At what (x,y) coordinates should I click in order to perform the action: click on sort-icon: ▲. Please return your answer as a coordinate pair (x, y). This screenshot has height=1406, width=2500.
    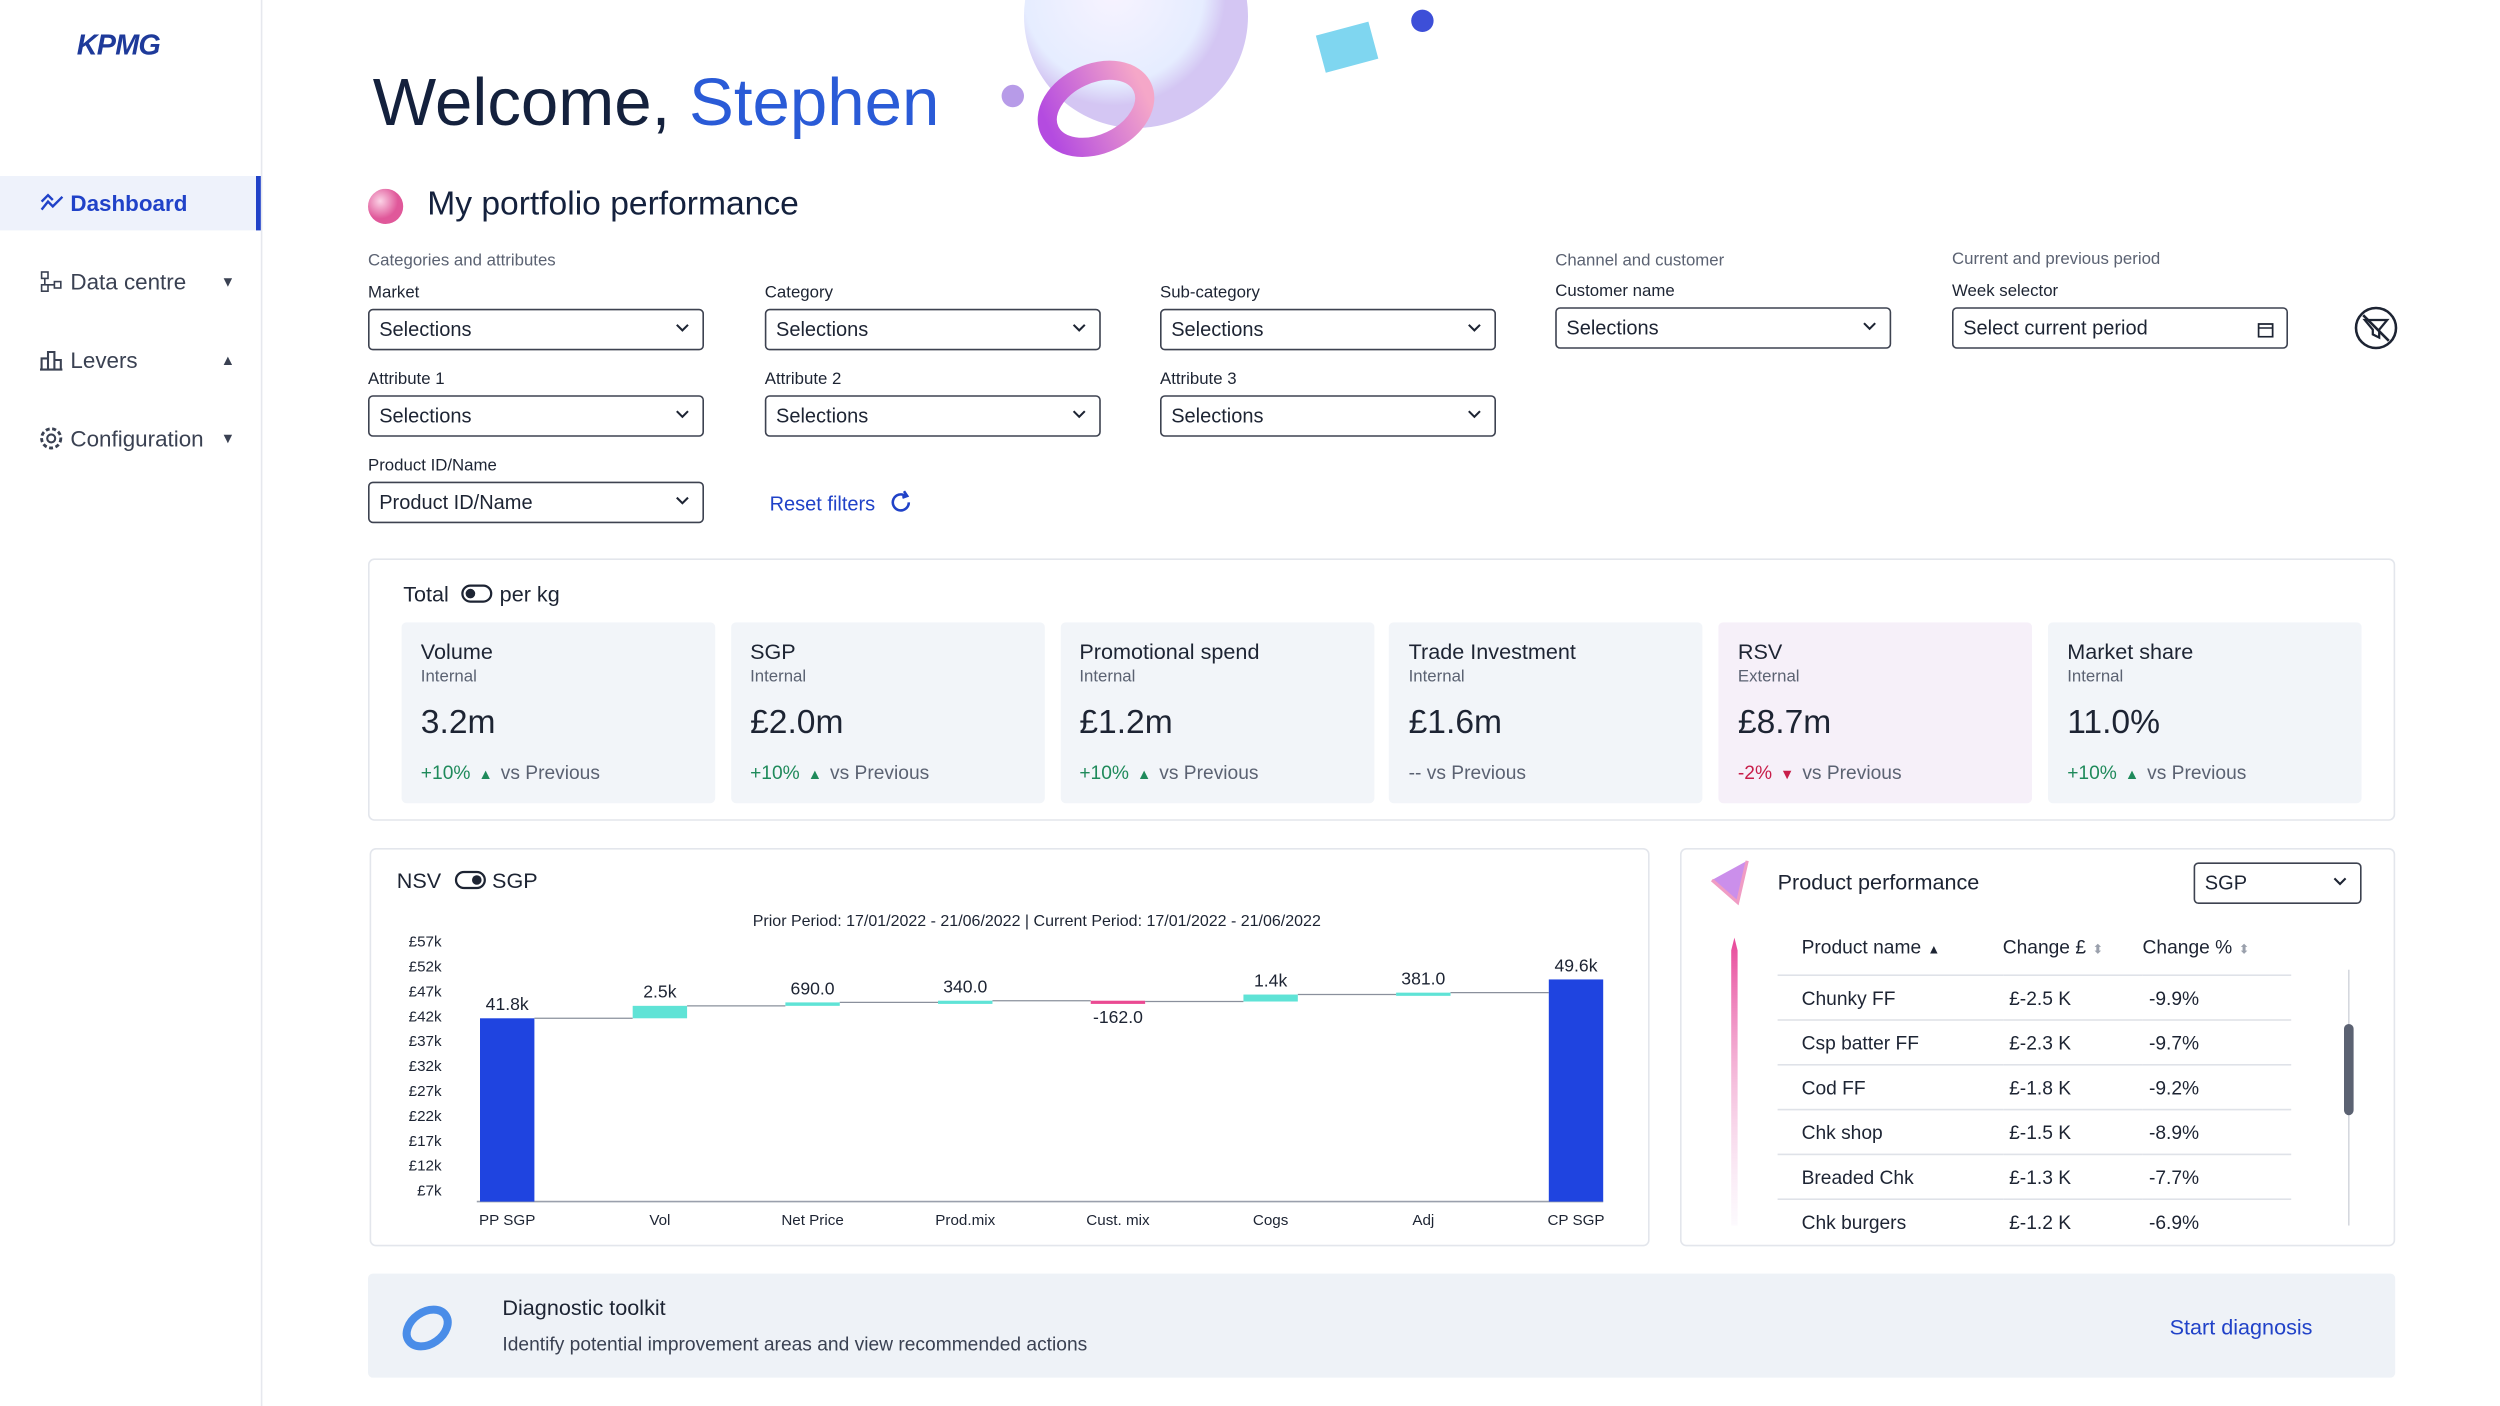
    Looking at the image, I should click on (1934, 949).